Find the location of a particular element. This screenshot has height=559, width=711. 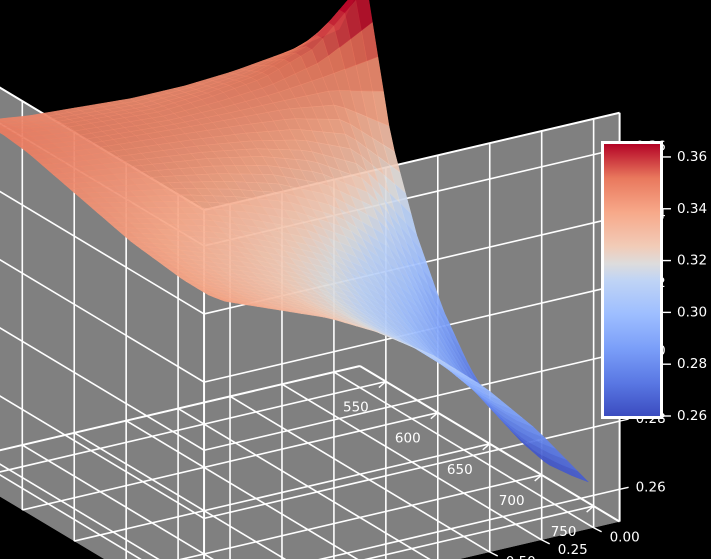

y-tick-label: 0.50 is located at coordinates (521, 556).